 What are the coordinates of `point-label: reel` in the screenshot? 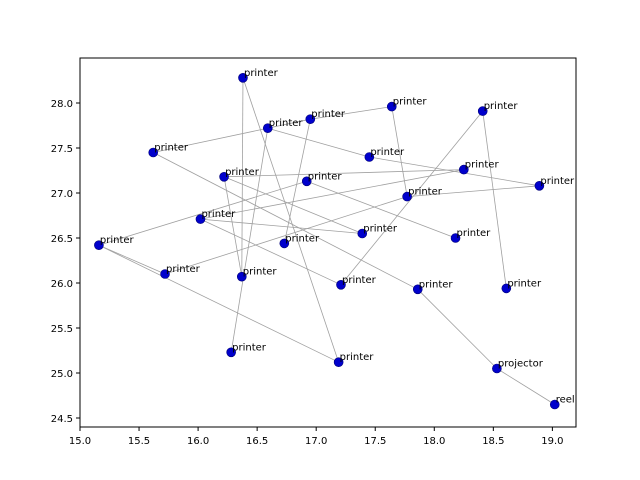 It's located at (565, 400).